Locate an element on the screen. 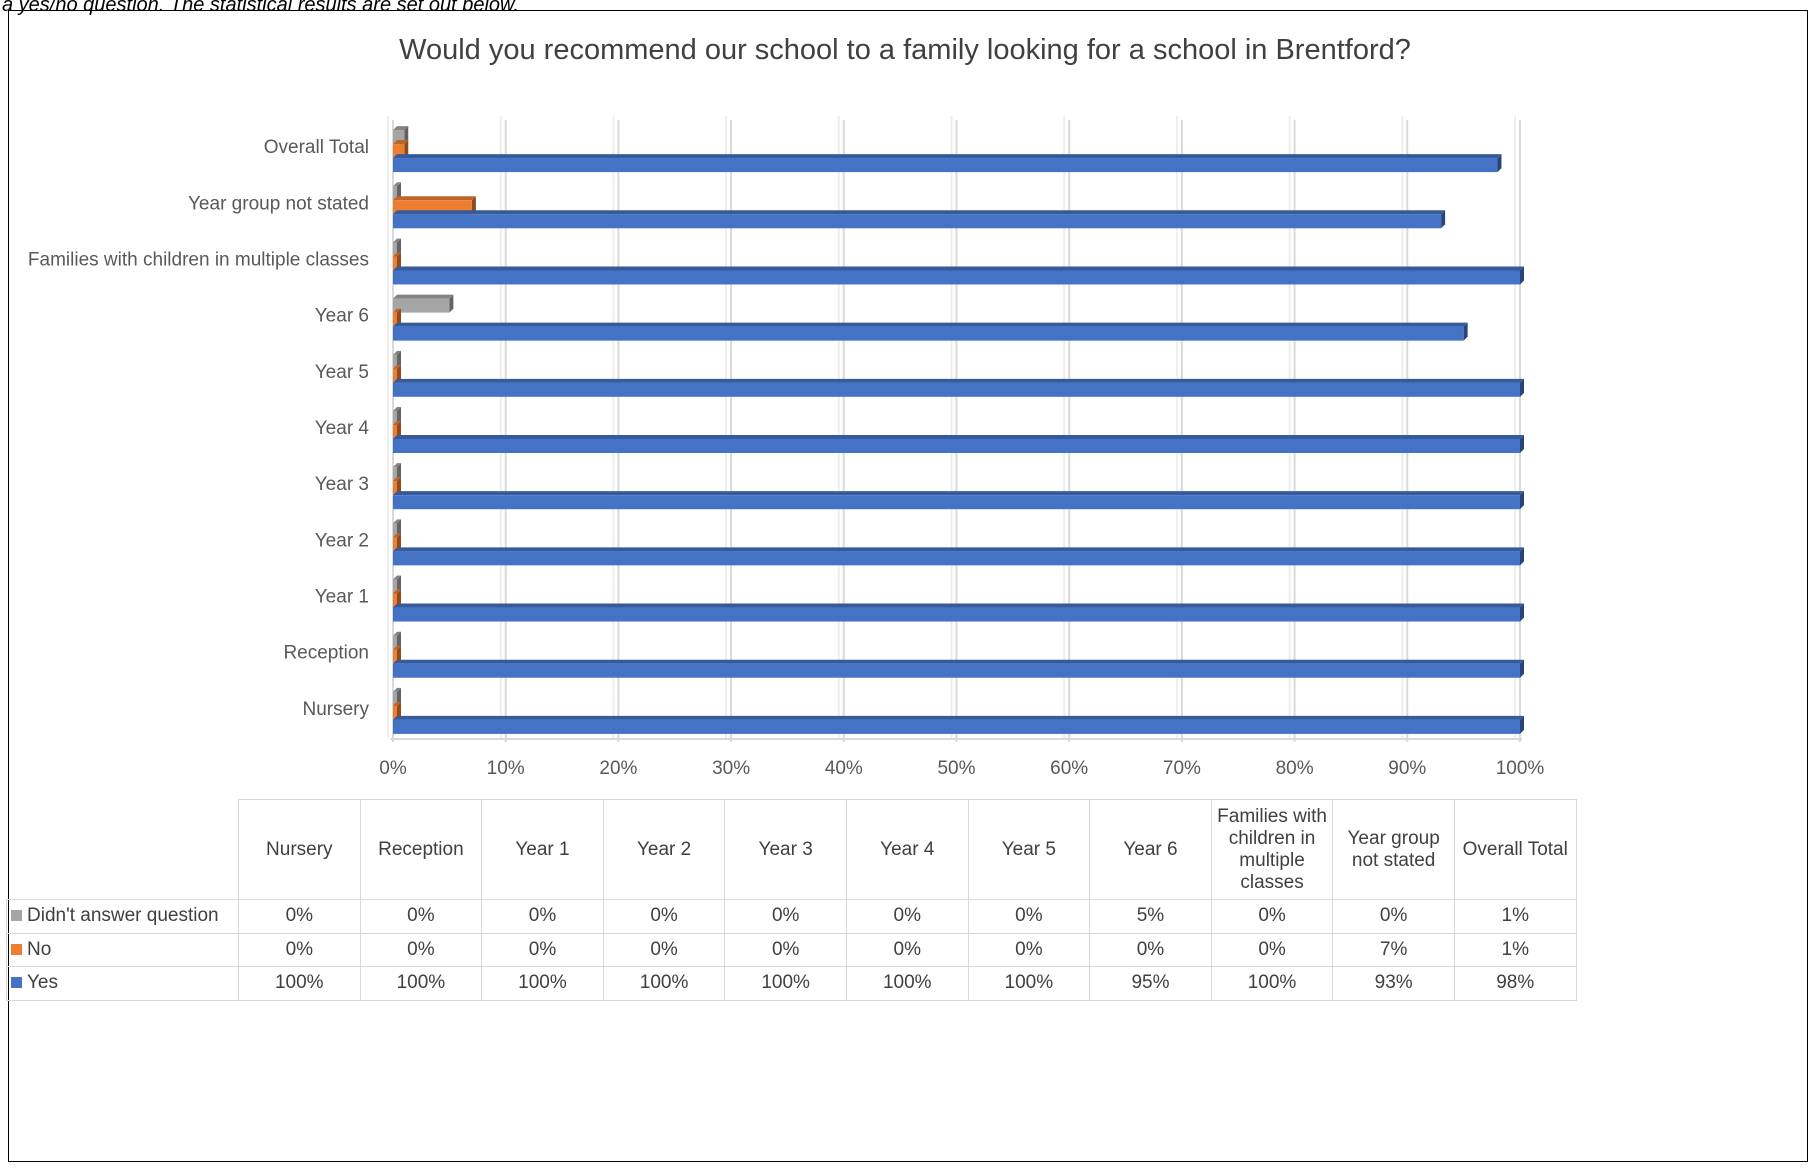  legend-label: Didn't answer question is located at coordinates (123, 916).